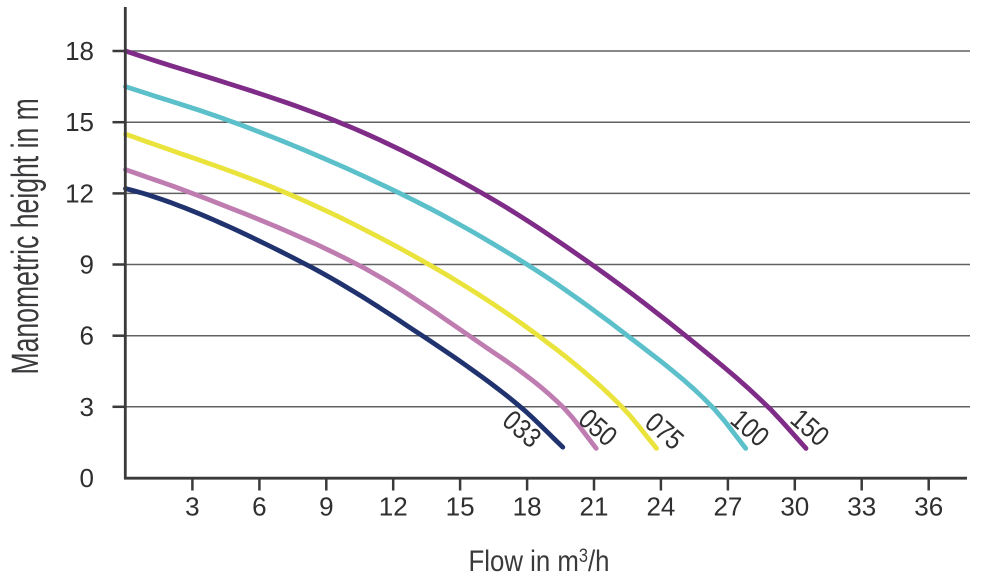 The height and width of the screenshot is (580, 981). Describe the element at coordinates (810, 427) in the screenshot. I see `svg-text: 150` at that location.